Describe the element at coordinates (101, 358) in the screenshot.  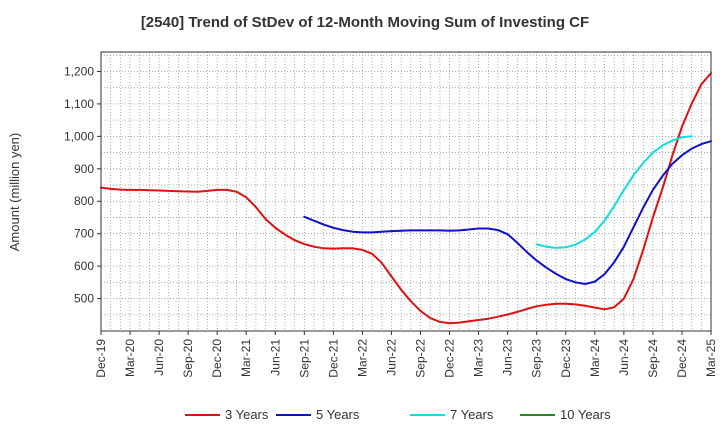
I see `x-tick-label: Dec-19` at that location.